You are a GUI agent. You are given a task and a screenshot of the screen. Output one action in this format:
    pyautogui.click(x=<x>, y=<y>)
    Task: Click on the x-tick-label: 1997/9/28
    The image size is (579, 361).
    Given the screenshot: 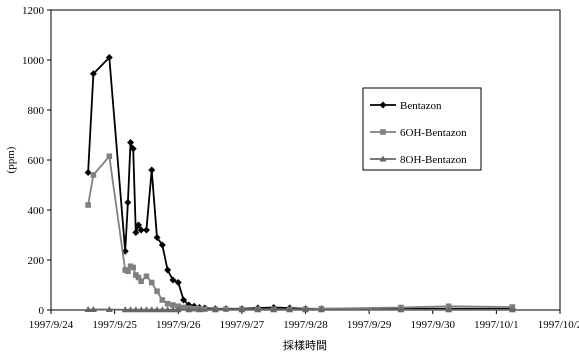 What is the action you would take?
    pyautogui.click(x=305, y=325)
    